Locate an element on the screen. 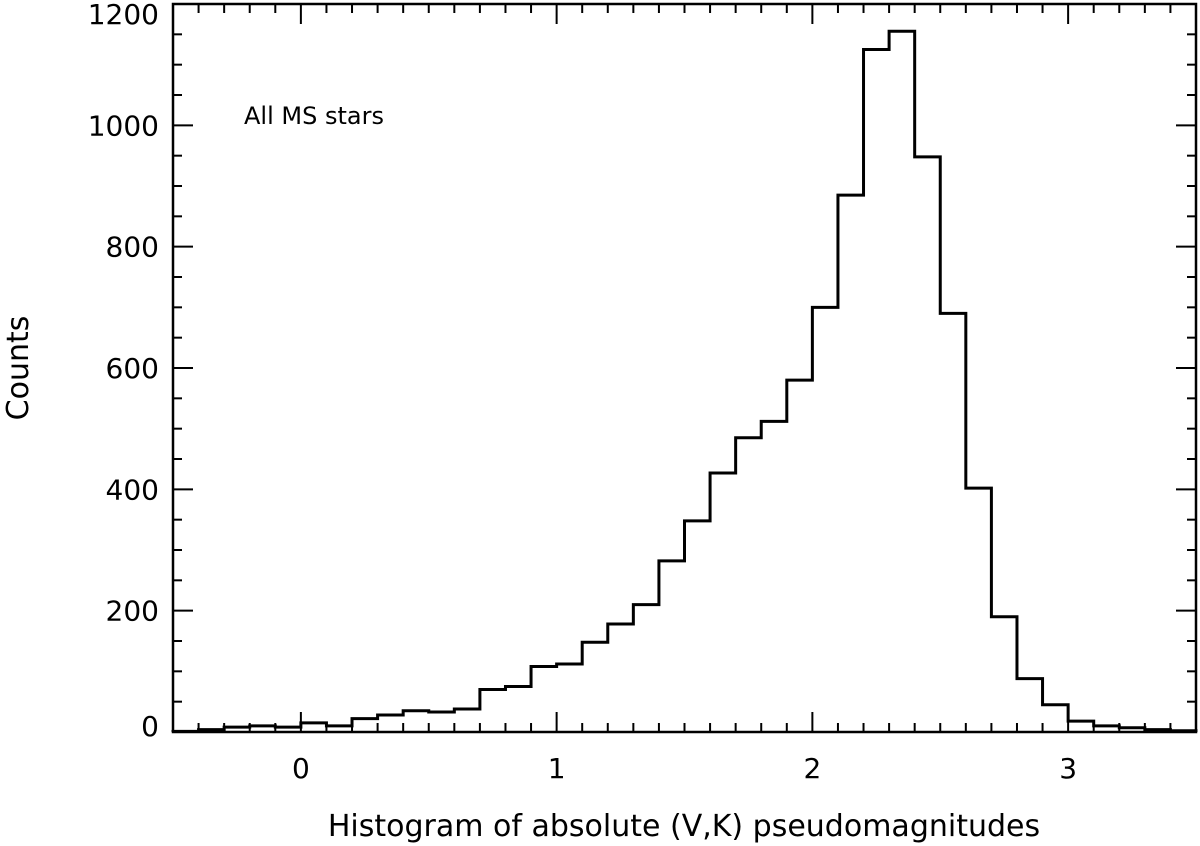 The height and width of the screenshot is (846, 1200). y-tick-label: 1000 is located at coordinates (123, 125).